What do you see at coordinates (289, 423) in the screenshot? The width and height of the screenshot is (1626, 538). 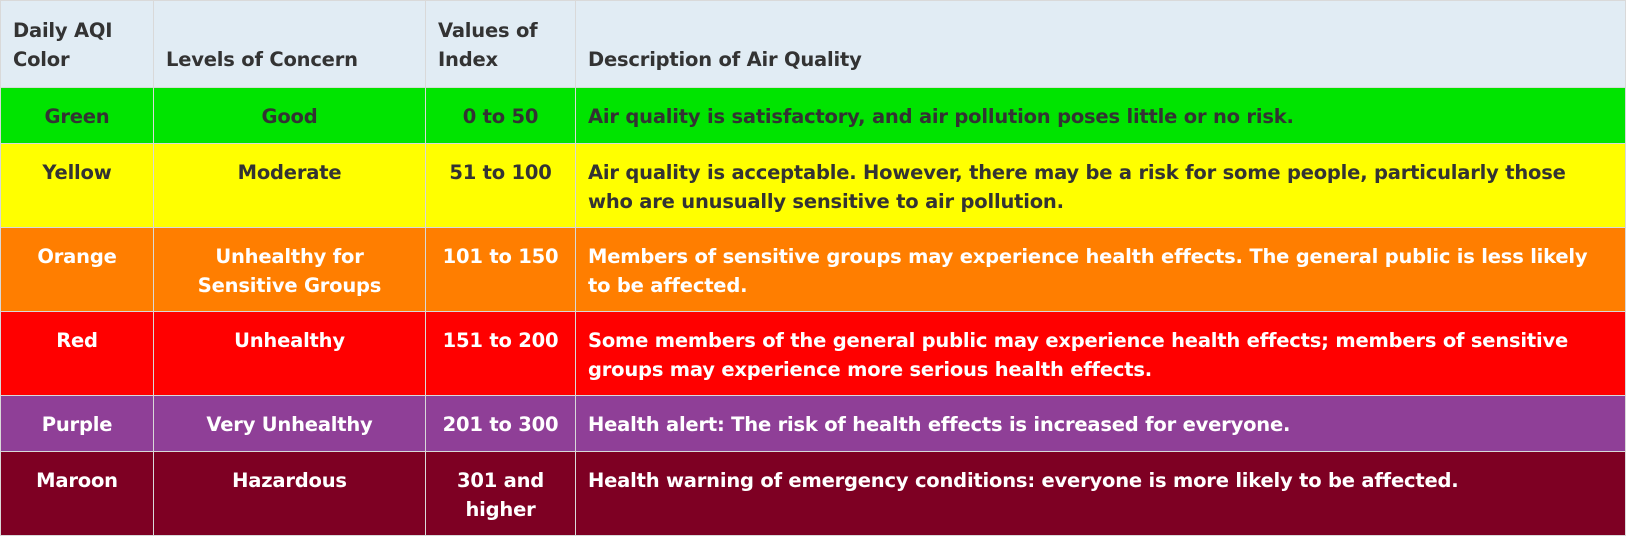 I see `cell-concern: Very Unhealthy` at bounding box center [289, 423].